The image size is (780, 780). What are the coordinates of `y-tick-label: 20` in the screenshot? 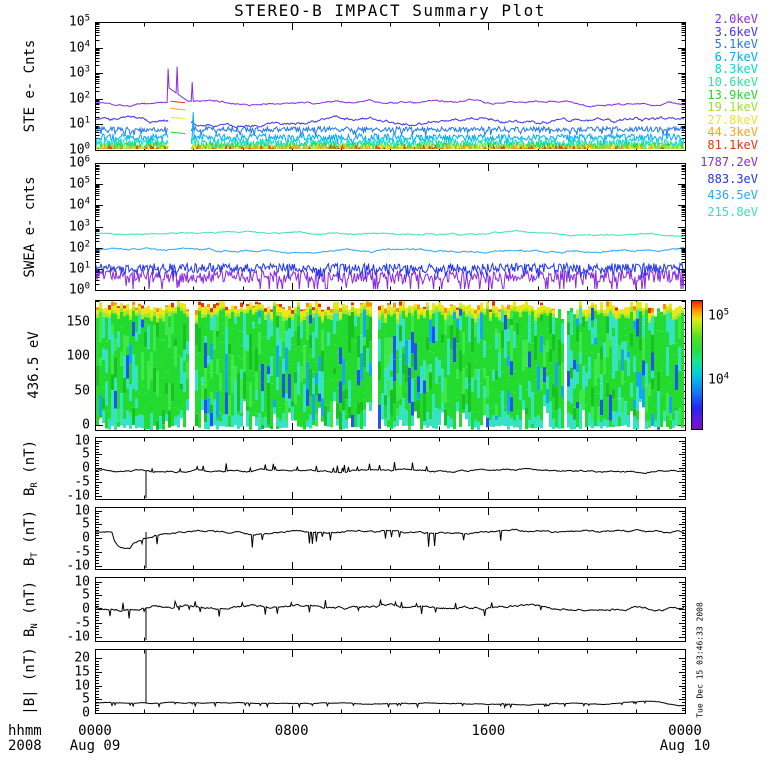 It's located at (82, 658).